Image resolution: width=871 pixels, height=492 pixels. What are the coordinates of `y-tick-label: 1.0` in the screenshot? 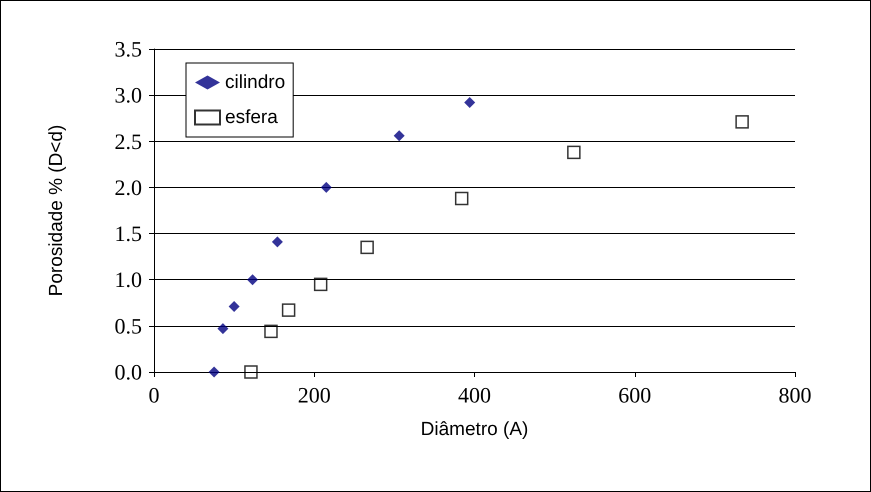 It's located at (128, 279).